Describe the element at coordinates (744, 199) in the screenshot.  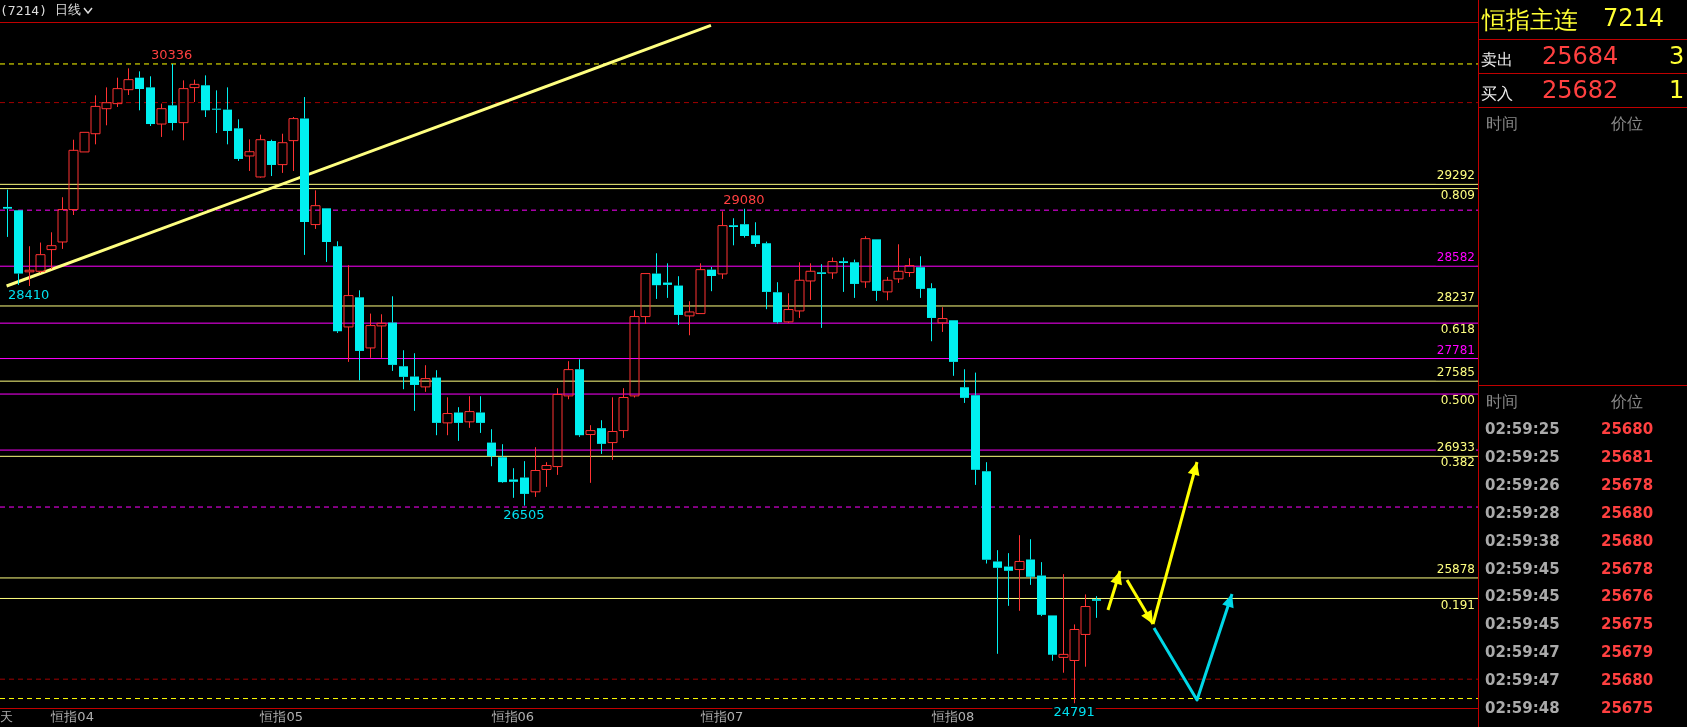
I see `annotation: 29080` at that location.